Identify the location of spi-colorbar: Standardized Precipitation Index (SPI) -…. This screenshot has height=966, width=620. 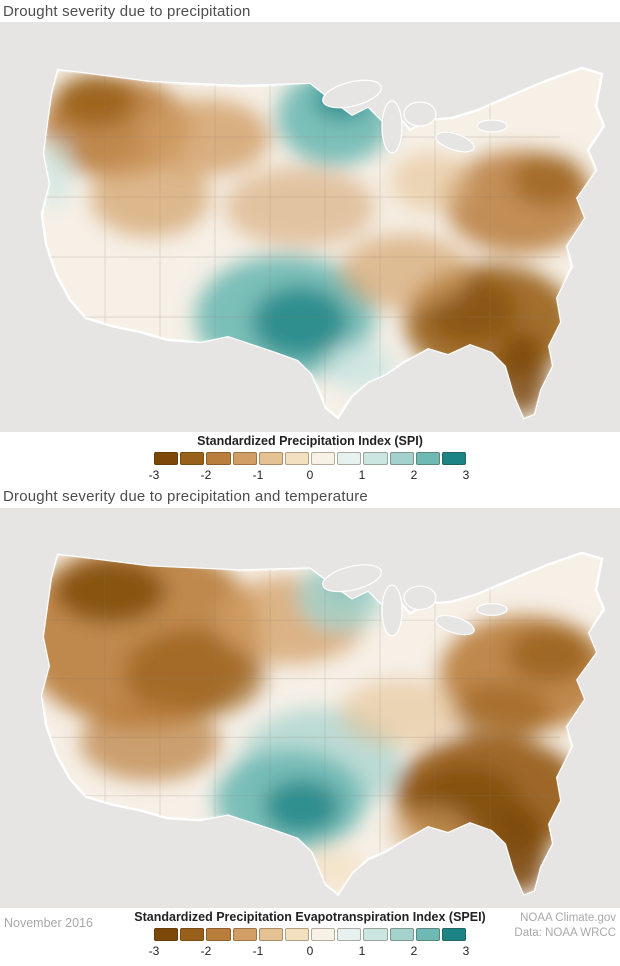
(310, 459).